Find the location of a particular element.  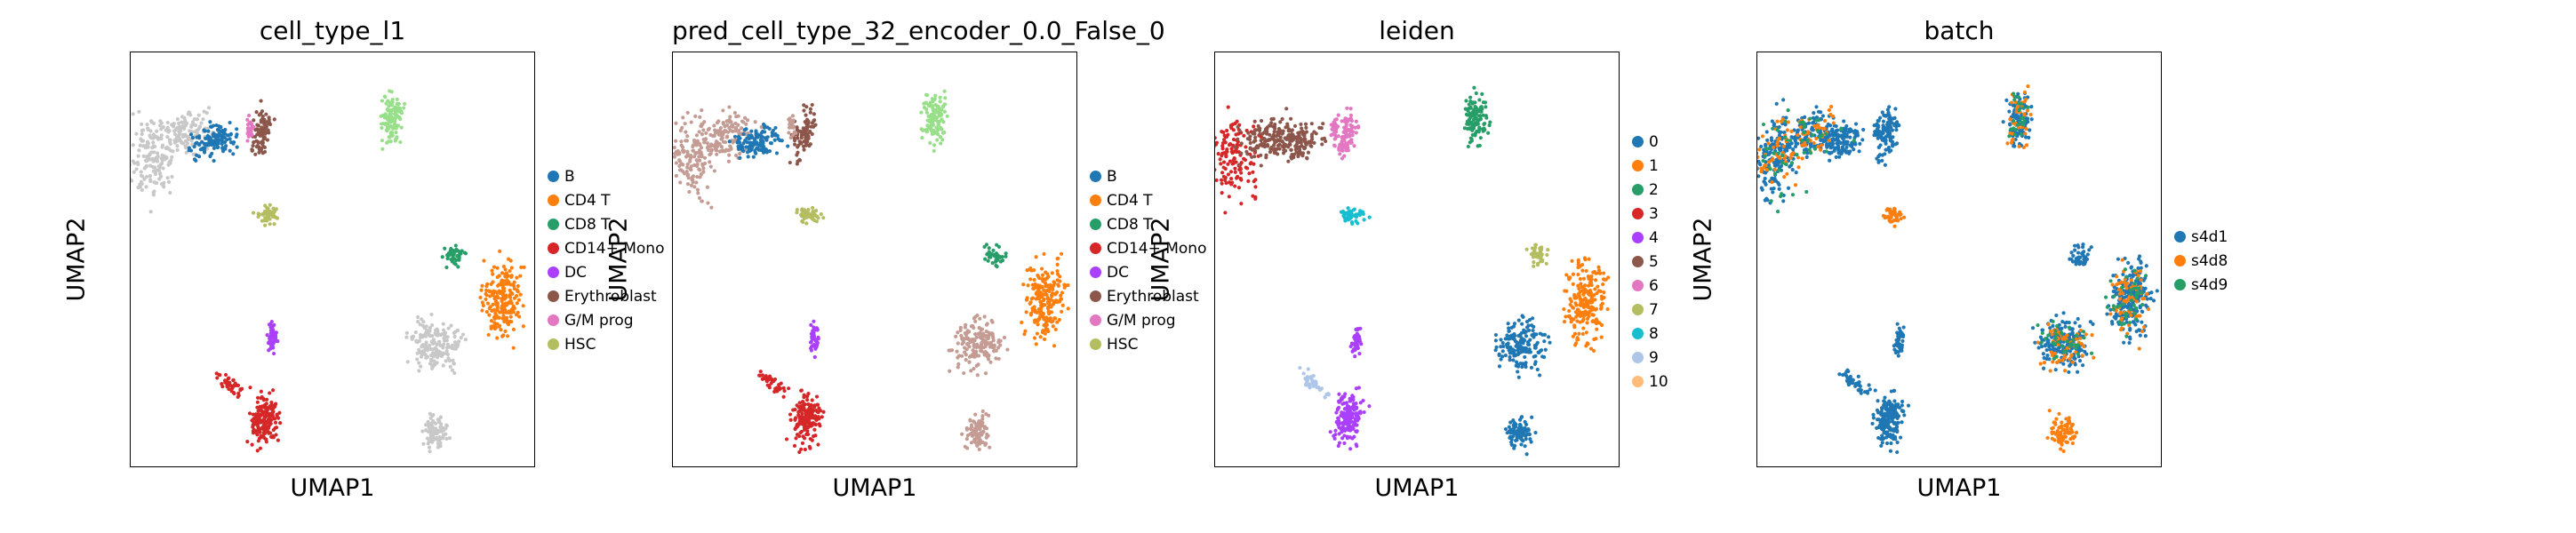

legend-item: 9 is located at coordinates (1650, 358).